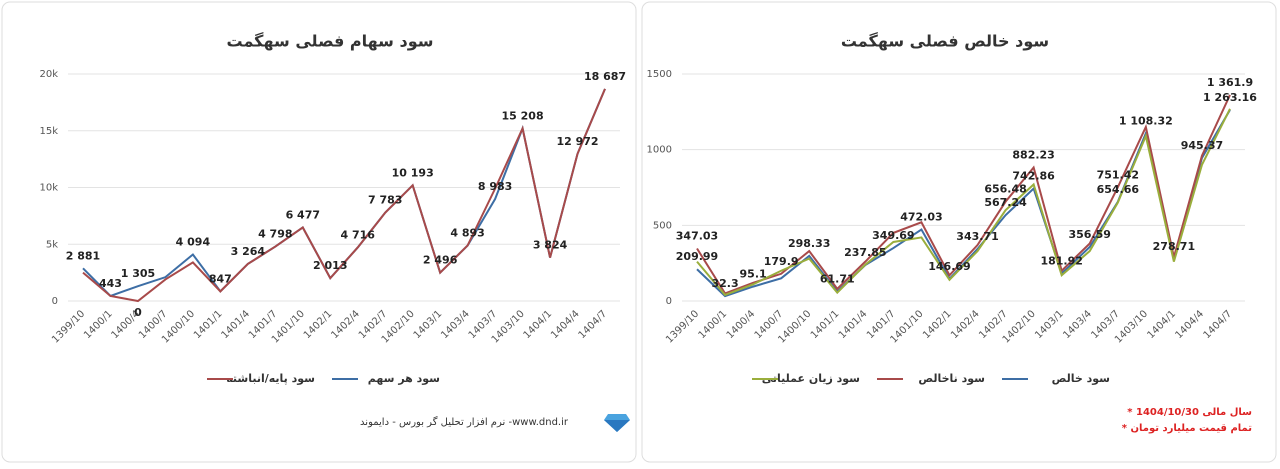  What do you see at coordinates (697, 256) in the screenshot?
I see `data-label: 209.99` at bounding box center [697, 256].